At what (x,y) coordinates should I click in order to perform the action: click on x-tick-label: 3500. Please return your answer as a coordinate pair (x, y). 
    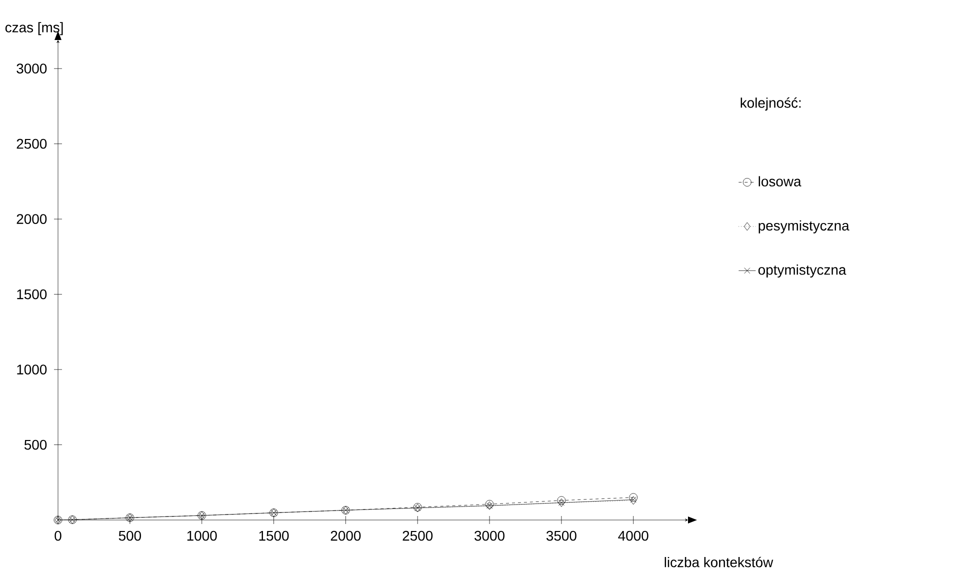
    Looking at the image, I should click on (561, 535).